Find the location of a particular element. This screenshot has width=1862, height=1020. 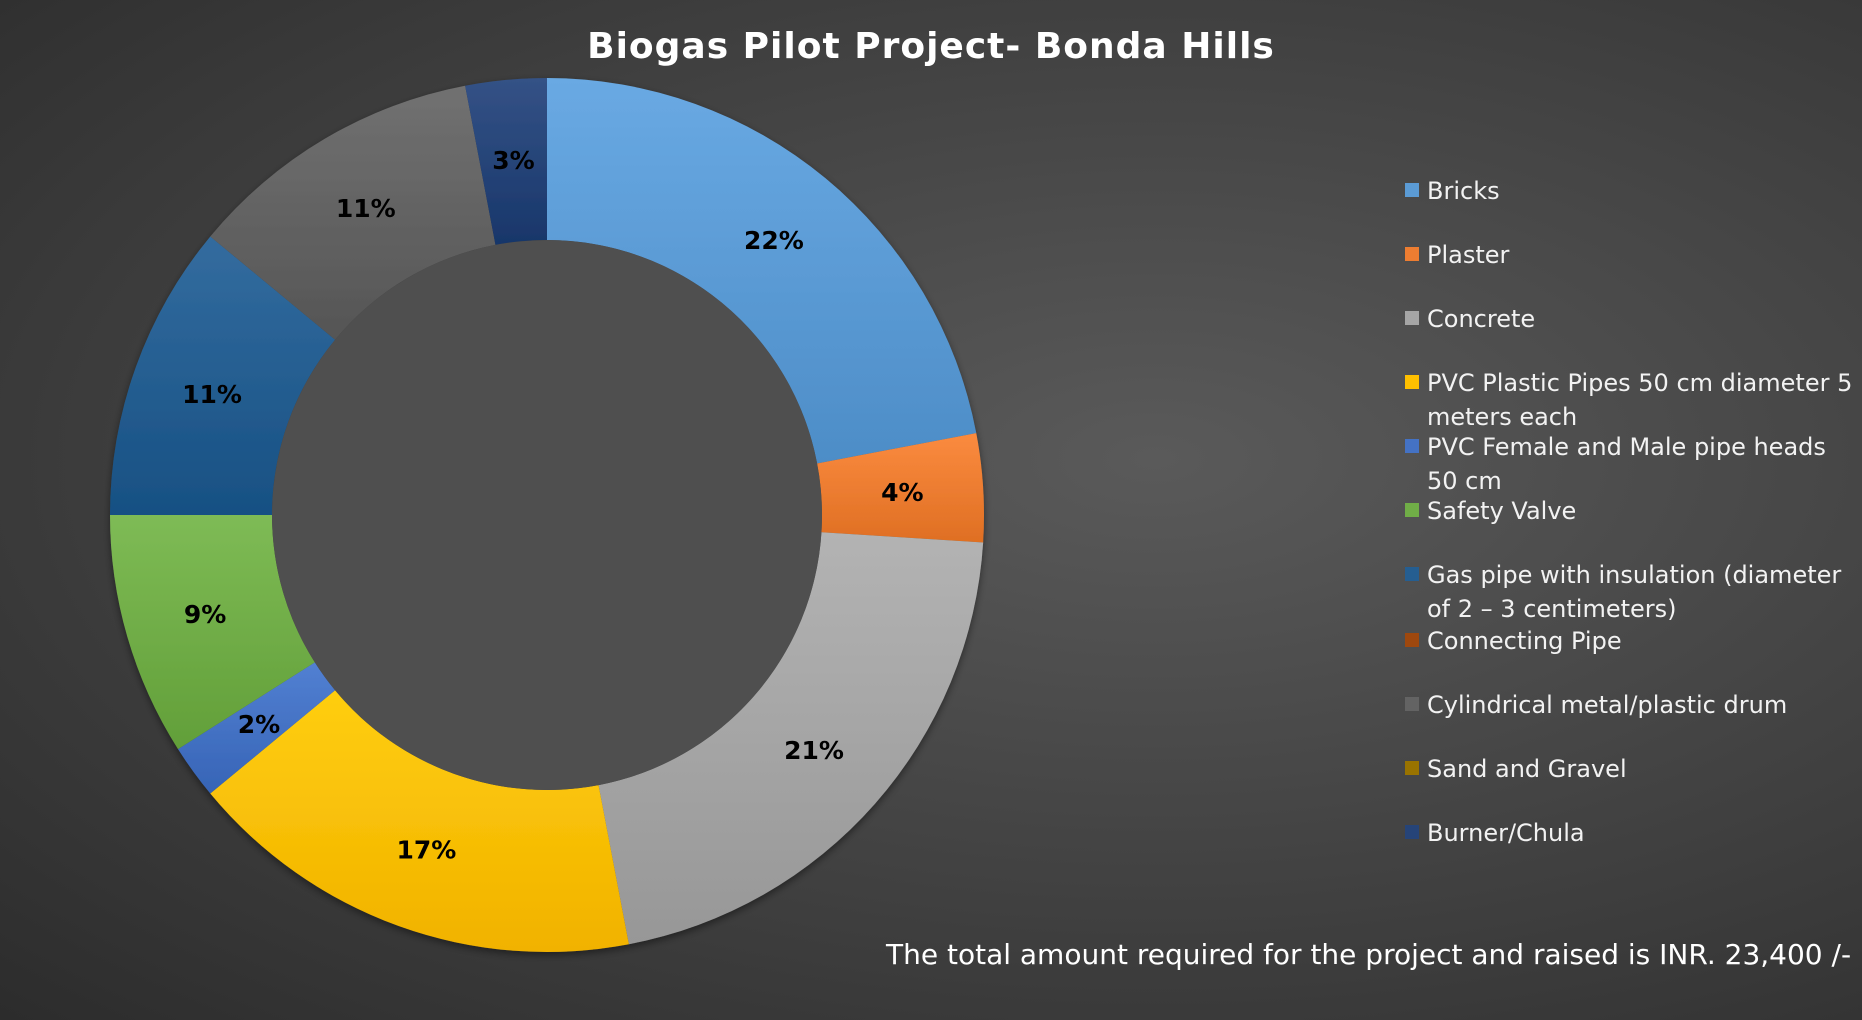

data-label-bricks: 22% is located at coordinates (774, 240).